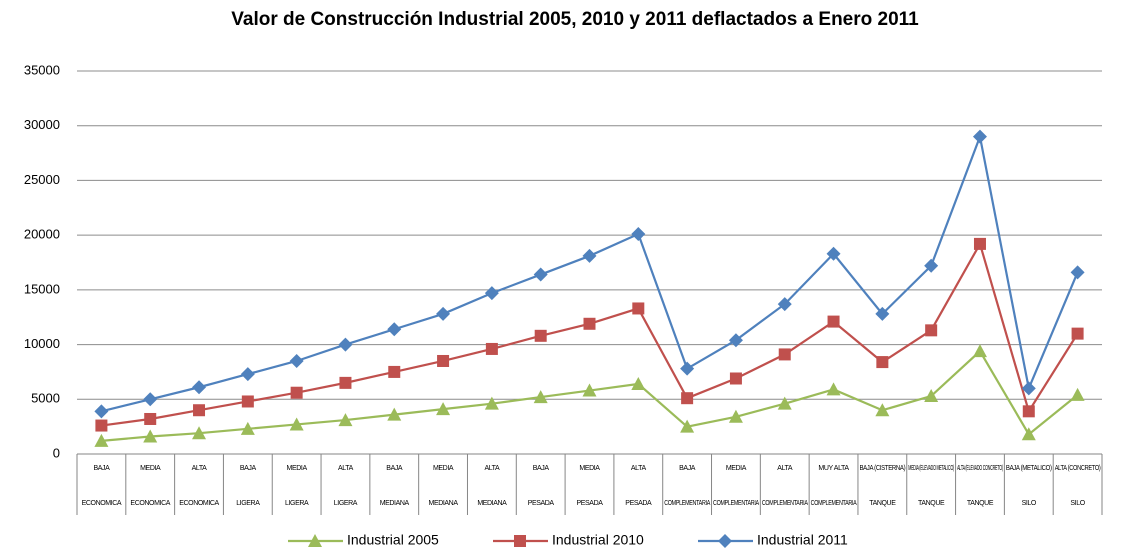  What do you see at coordinates (1078, 468) in the screenshot?
I see `x-tick-label: ALTA (CONCRETO)` at bounding box center [1078, 468].